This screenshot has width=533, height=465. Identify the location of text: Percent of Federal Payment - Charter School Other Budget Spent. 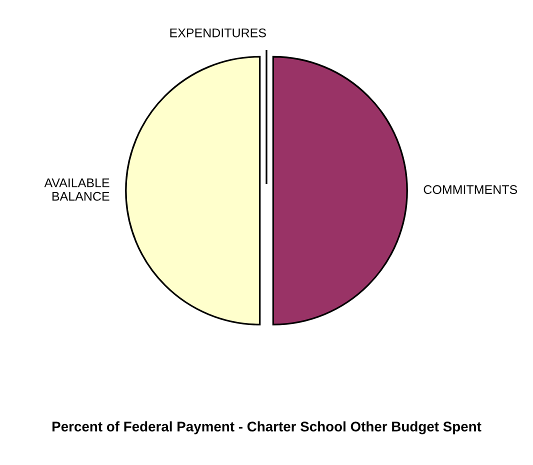
(267, 427).